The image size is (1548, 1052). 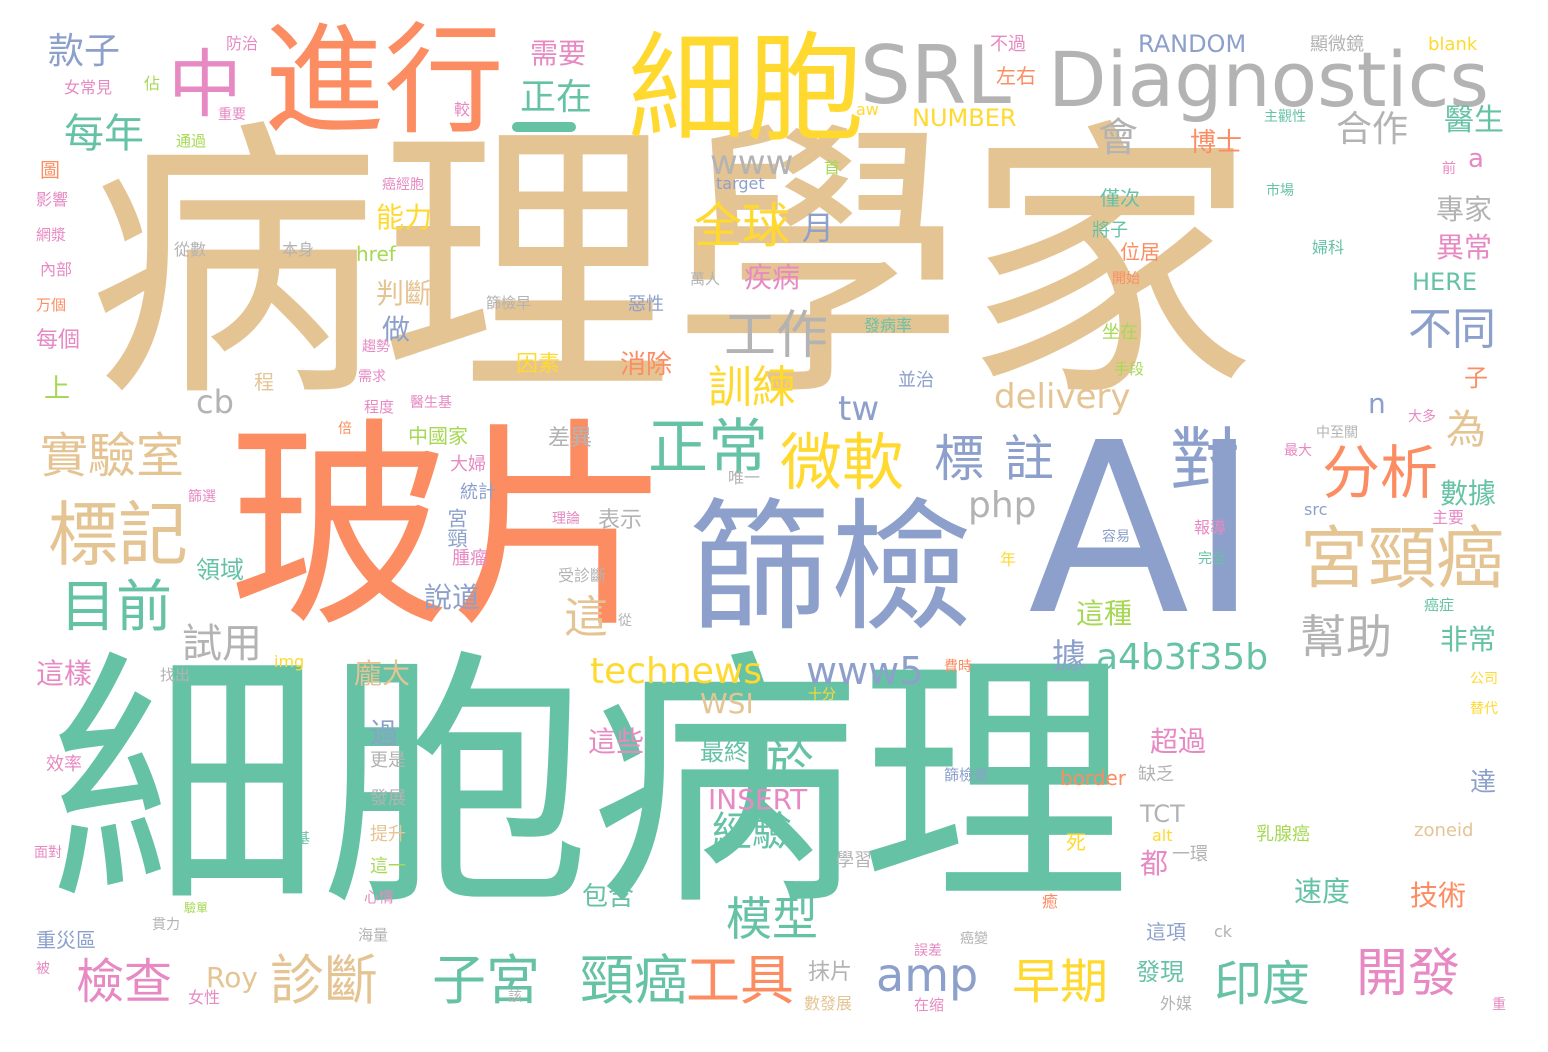 I want to click on word: 醫生基, so click(x=431, y=403).